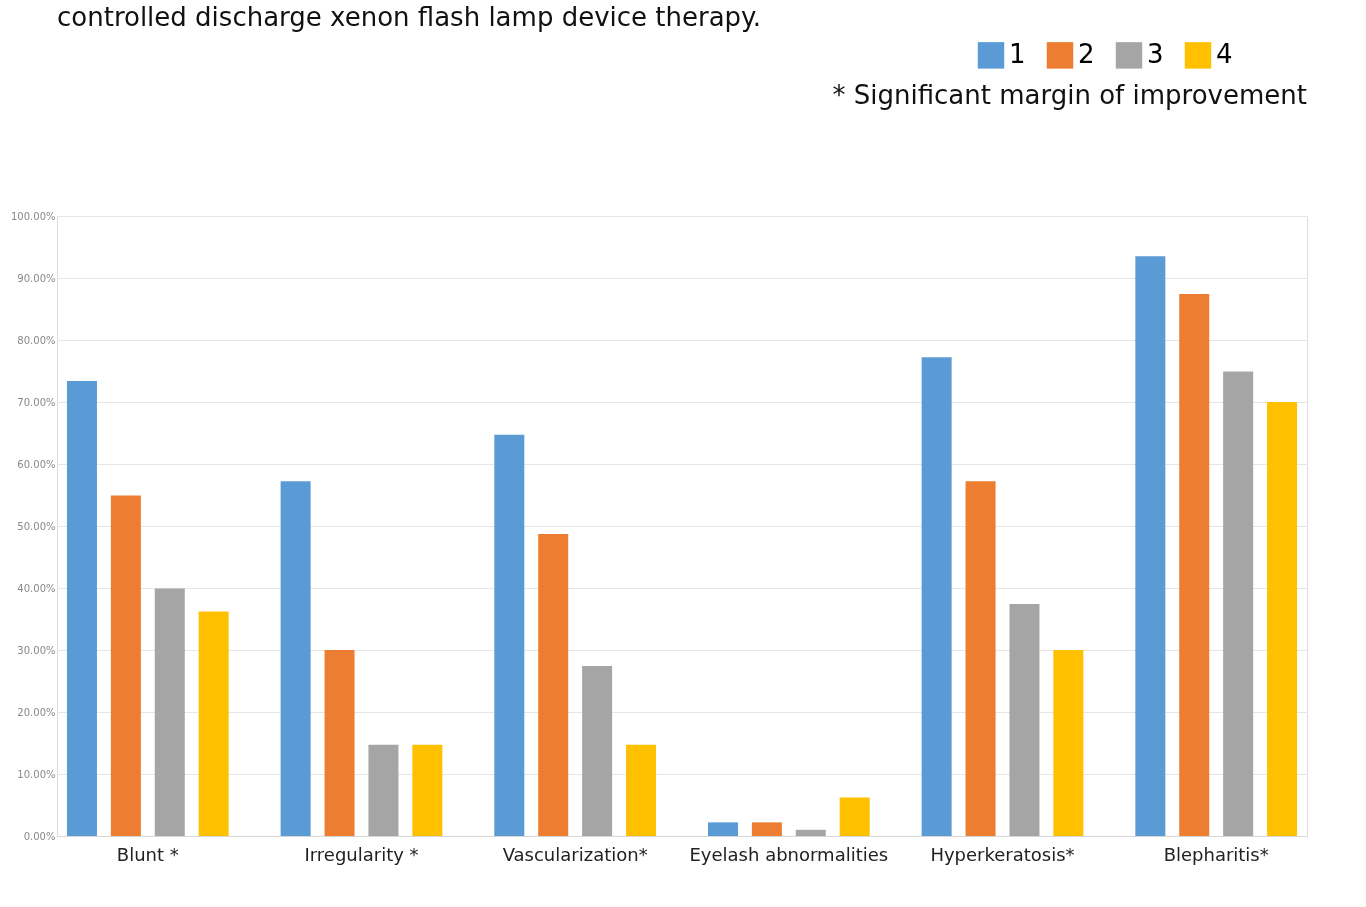 The width and height of the screenshot is (1366, 907). Describe the element at coordinates (33, 216) in the screenshot. I see `y-tick-label: 100.00%` at that location.